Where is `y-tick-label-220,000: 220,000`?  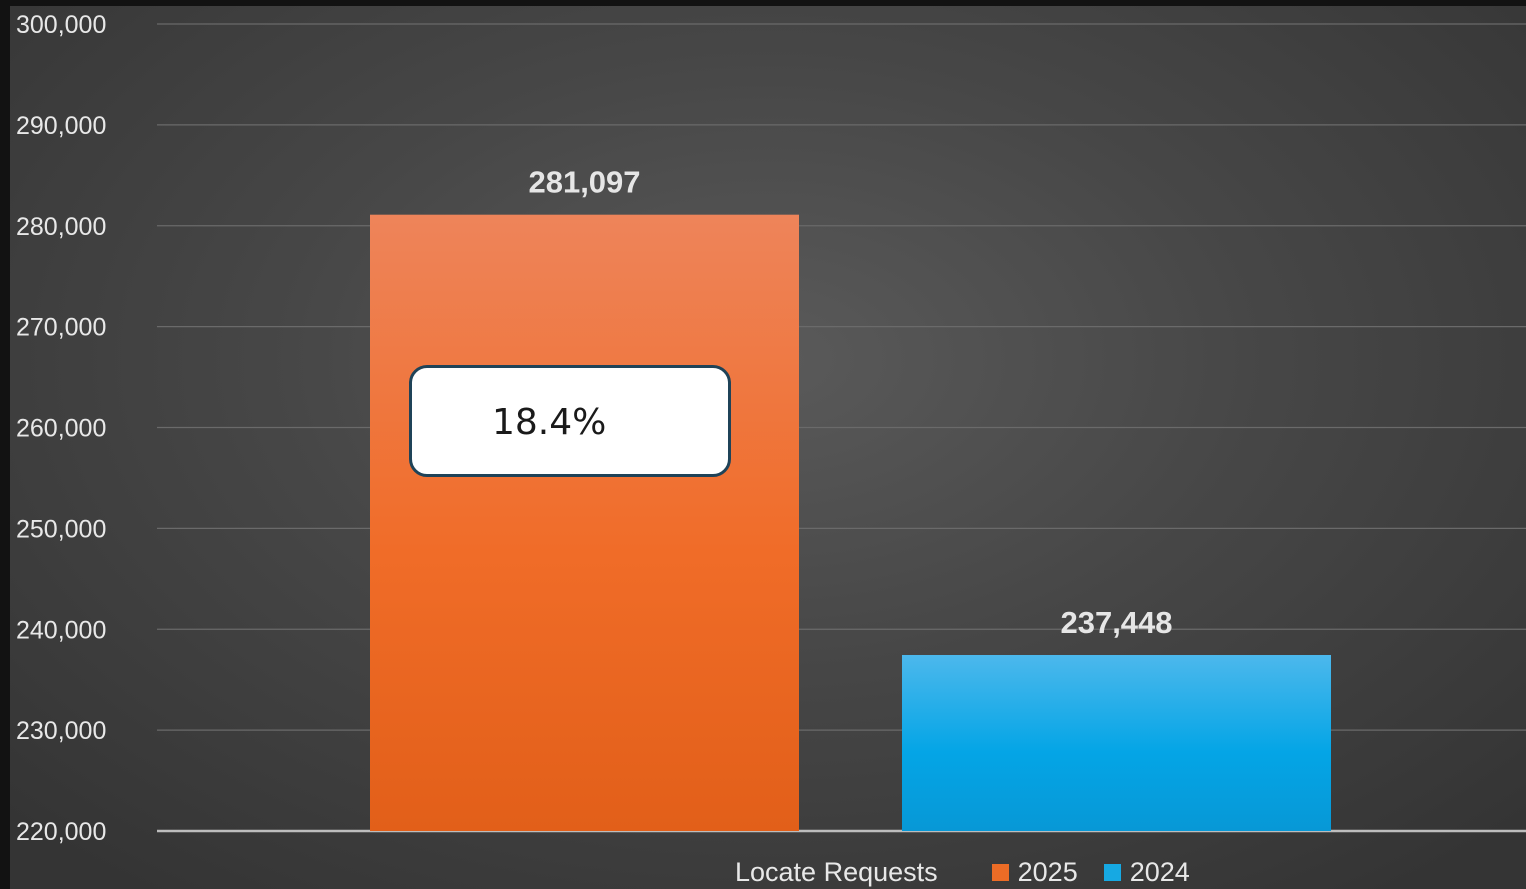
y-tick-label-220,000: 220,000 is located at coordinates (61, 832).